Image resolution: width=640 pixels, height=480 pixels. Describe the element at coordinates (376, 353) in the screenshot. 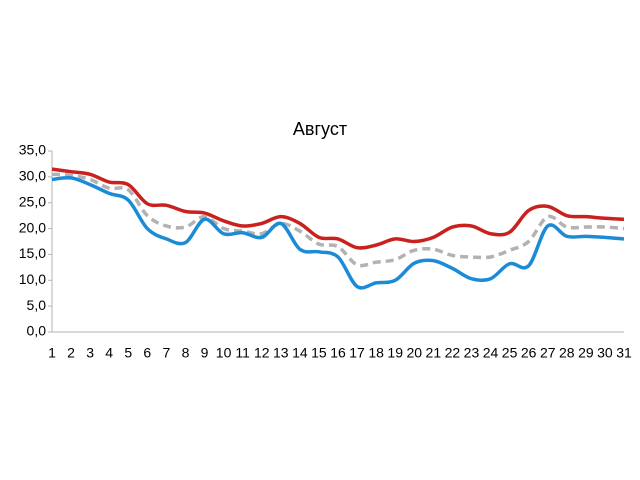

I see `x-tick-label: 18` at that location.